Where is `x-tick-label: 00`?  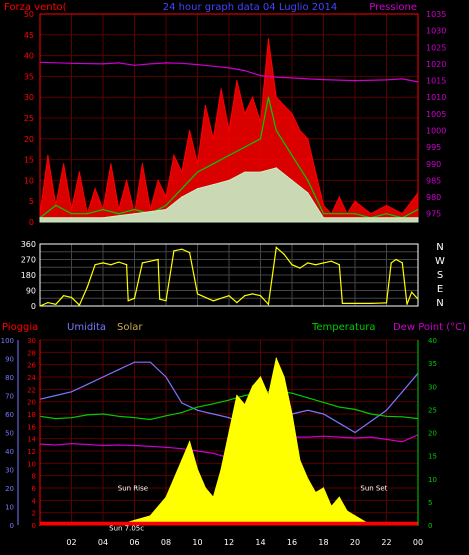 x-tick-label: 00 is located at coordinates (418, 542).